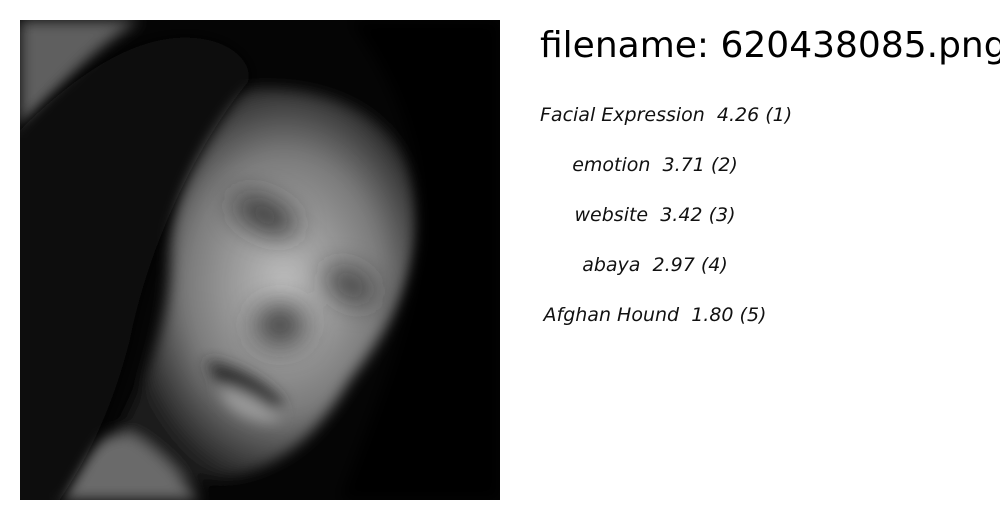  I want to click on tag-row: abaya 2.97 (4), so click(655, 265).